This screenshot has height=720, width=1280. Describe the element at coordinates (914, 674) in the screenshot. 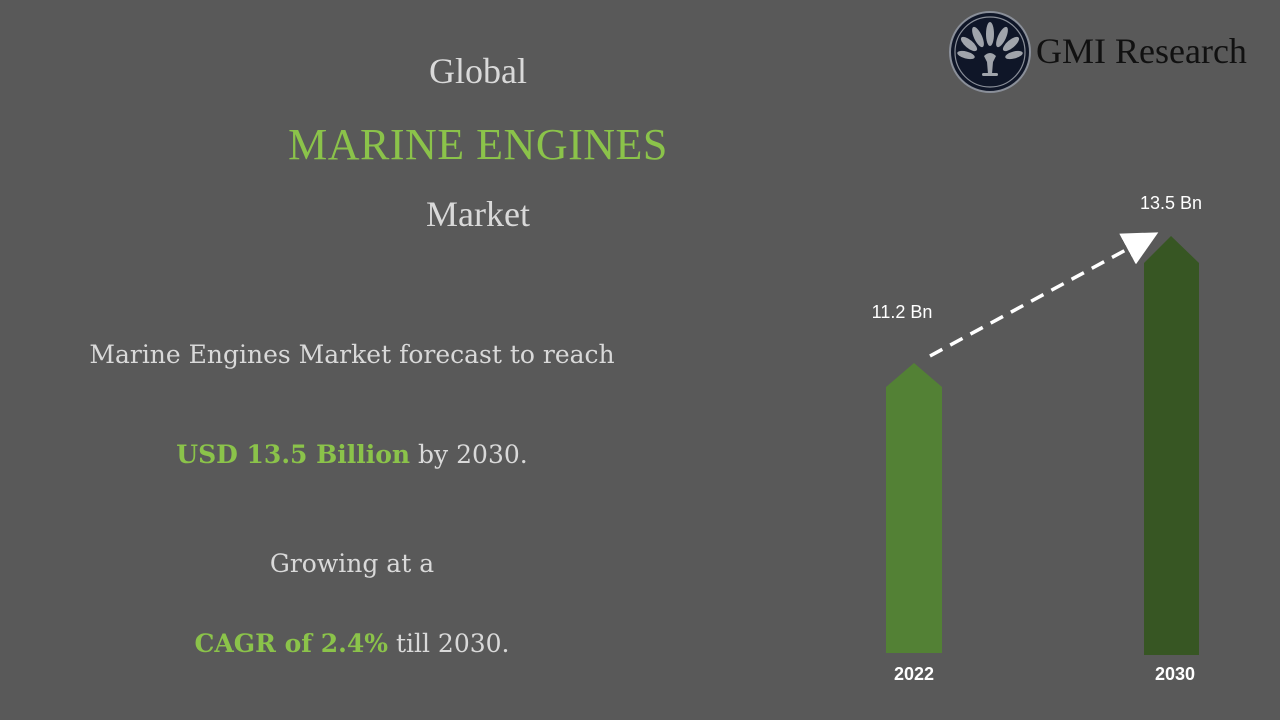

I see `year-label-2022: 2022` at that location.